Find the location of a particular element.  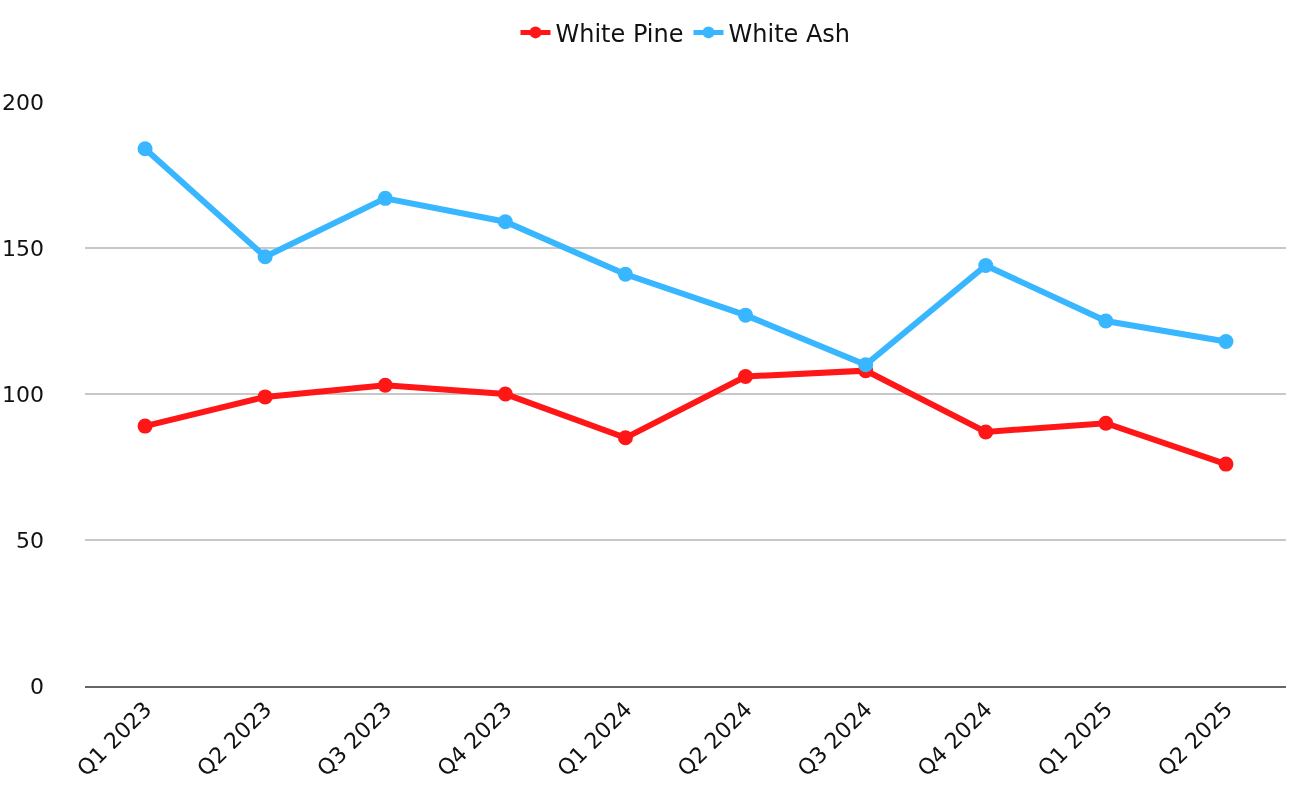

legend-label: White Ash is located at coordinates (789, 33).